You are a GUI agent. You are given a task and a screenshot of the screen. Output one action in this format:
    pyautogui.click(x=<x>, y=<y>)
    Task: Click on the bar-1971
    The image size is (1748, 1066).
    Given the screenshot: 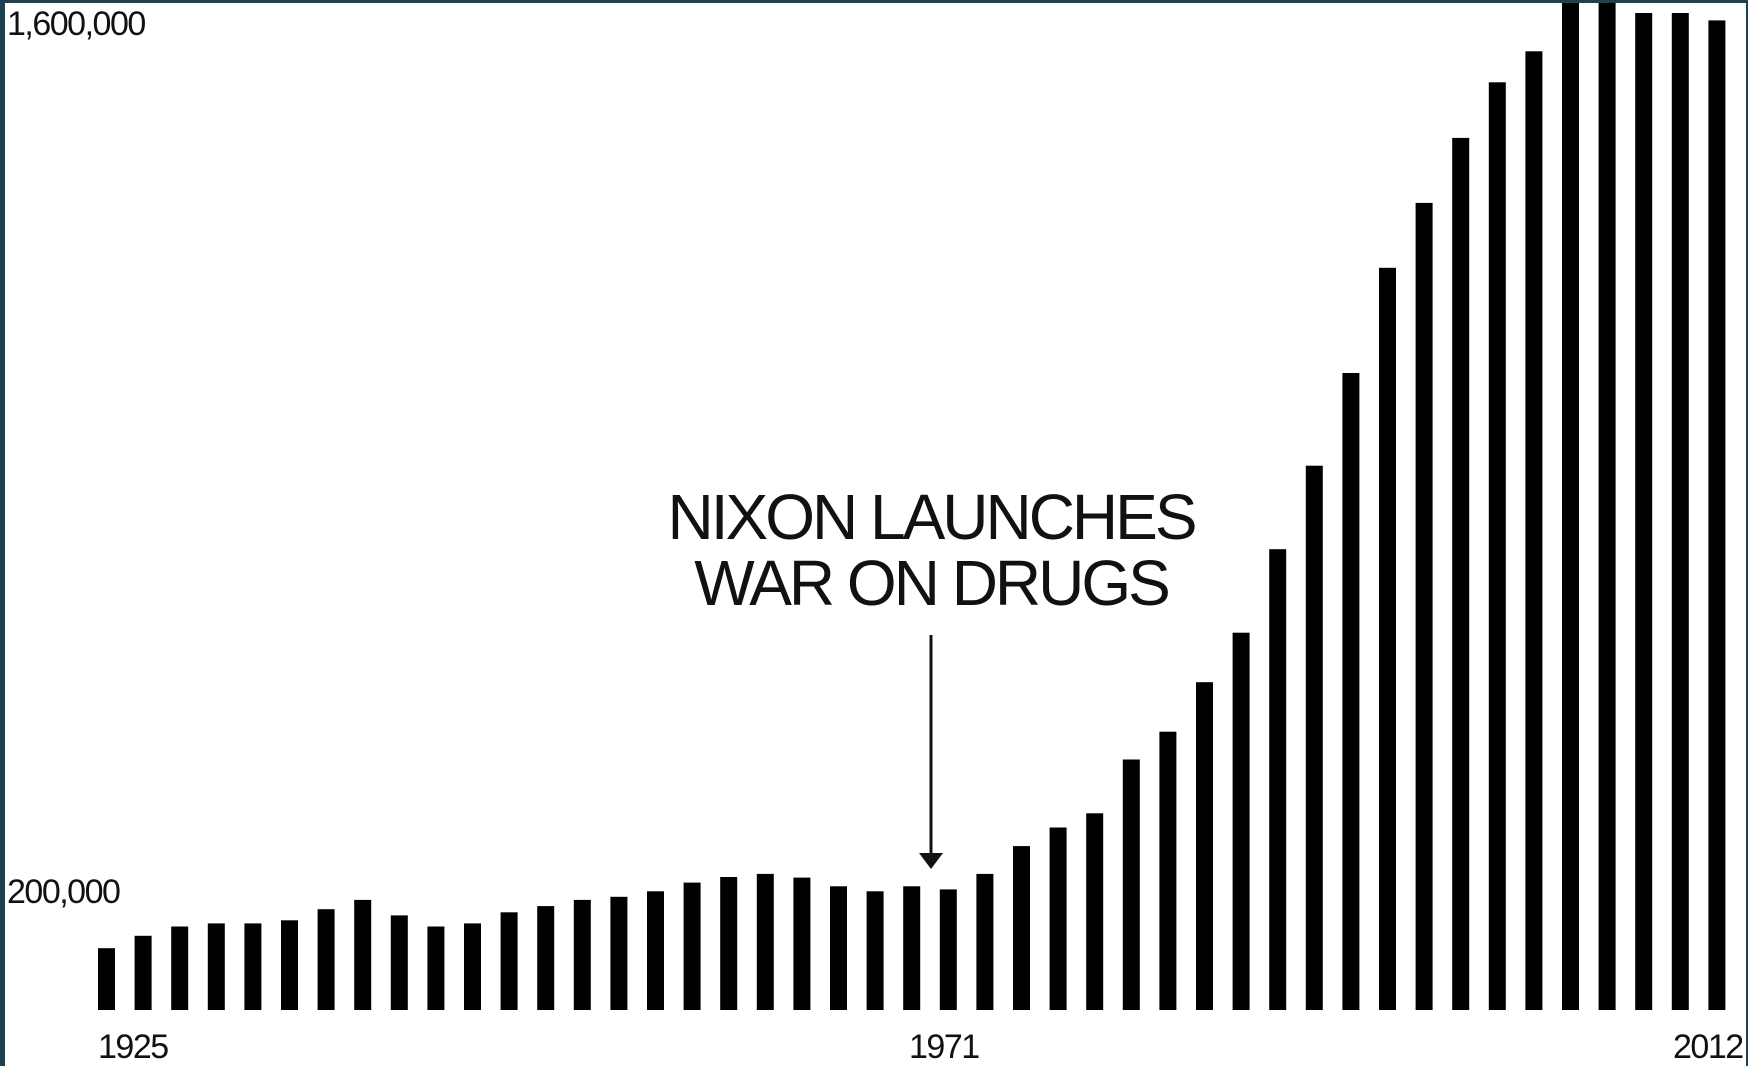 What is the action you would take?
    pyautogui.click(x=948, y=949)
    